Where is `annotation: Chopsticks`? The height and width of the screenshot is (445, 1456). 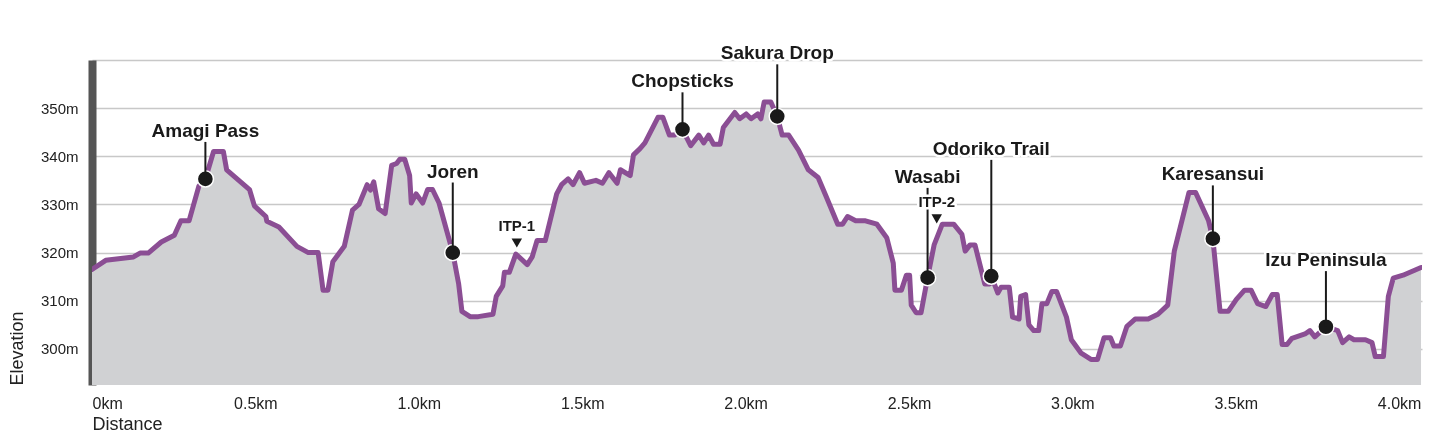
annotation: Chopsticks is located at coordinates (682, 81).